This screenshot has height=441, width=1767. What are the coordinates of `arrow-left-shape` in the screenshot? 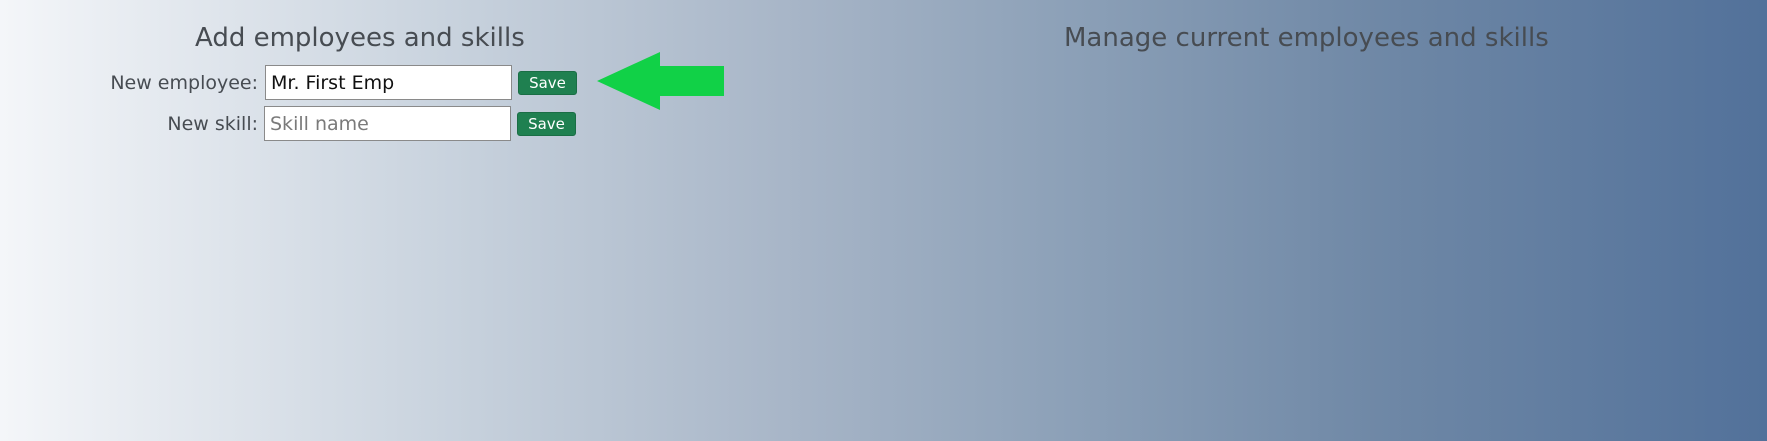 It's located at (660, 81).